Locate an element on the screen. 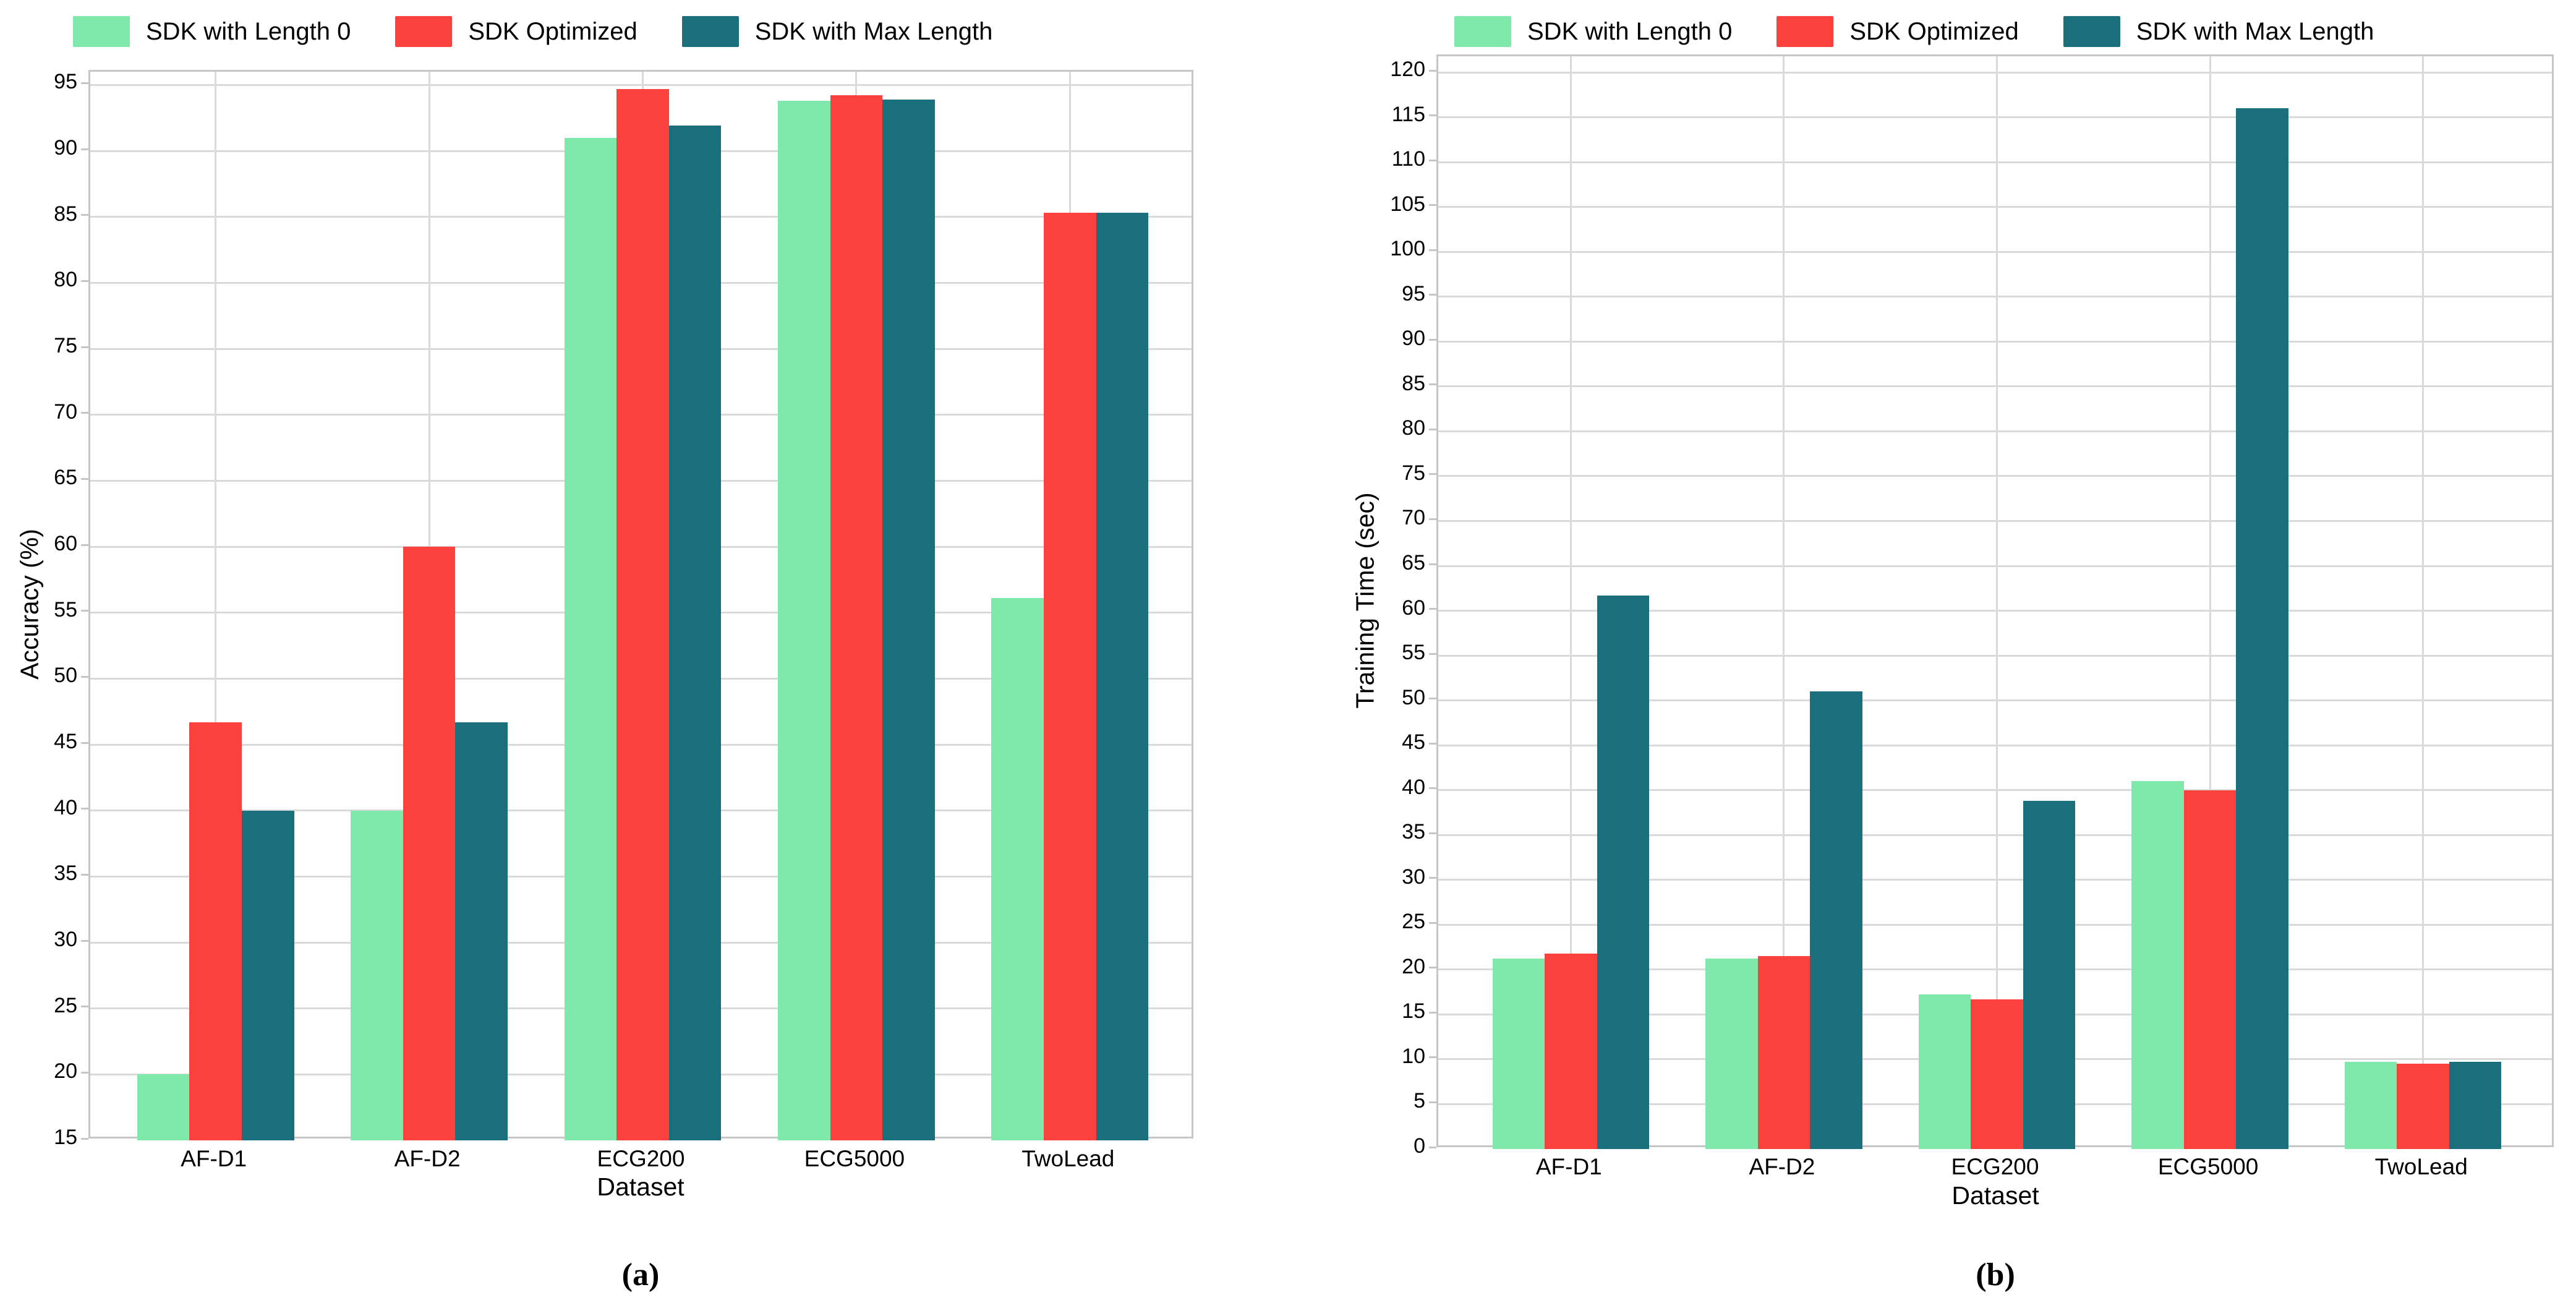 Image resolution: width=2576 pixels, height=1316 pixels. x-tick-label-ecg5000: ECG5000 is located at coordinates (854, 1158).